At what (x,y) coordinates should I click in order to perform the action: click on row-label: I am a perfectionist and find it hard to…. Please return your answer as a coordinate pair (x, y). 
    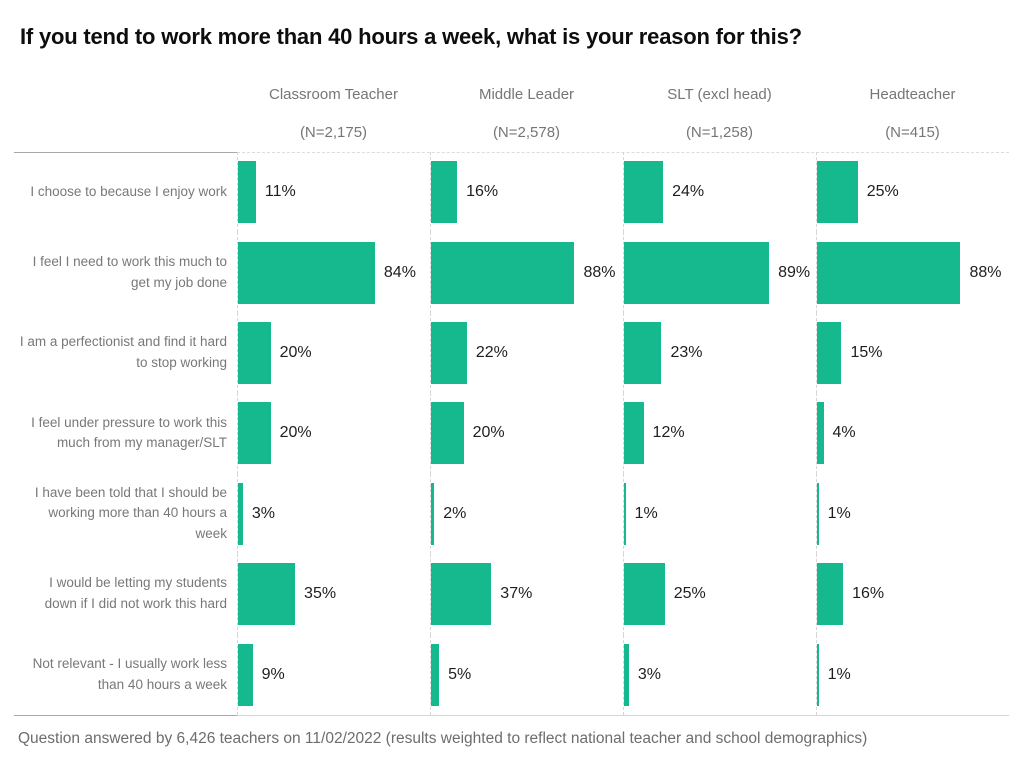
    Looking at the image, I should click on (123, 352).